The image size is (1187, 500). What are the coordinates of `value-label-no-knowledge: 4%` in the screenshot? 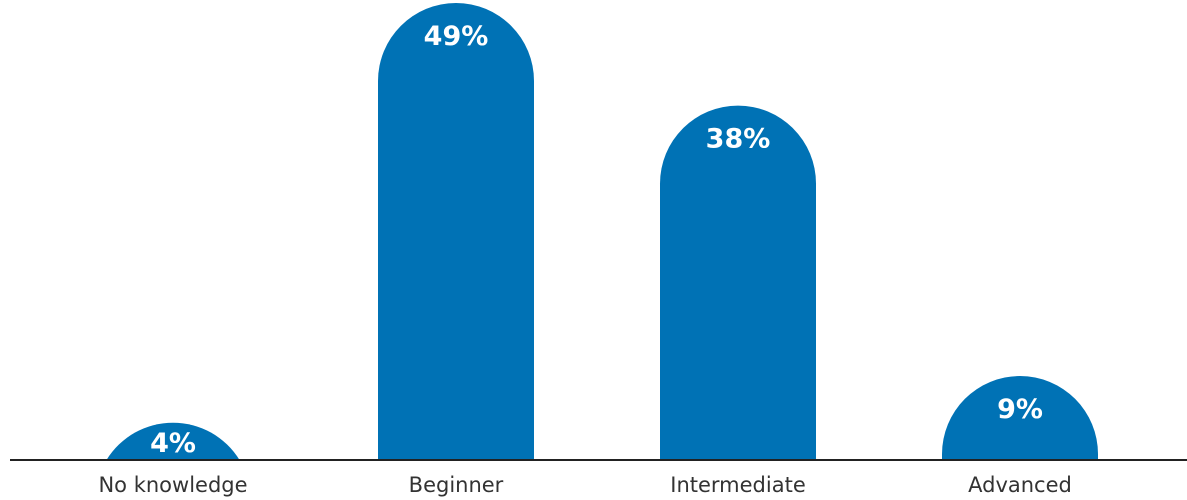 It's located at (173, 443).